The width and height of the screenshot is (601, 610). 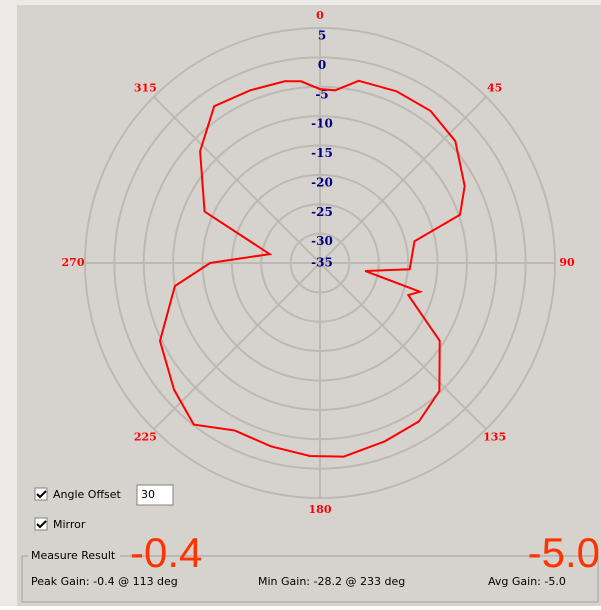 I want to click on radial-tick-label: 5, so click(x=322, y=36).